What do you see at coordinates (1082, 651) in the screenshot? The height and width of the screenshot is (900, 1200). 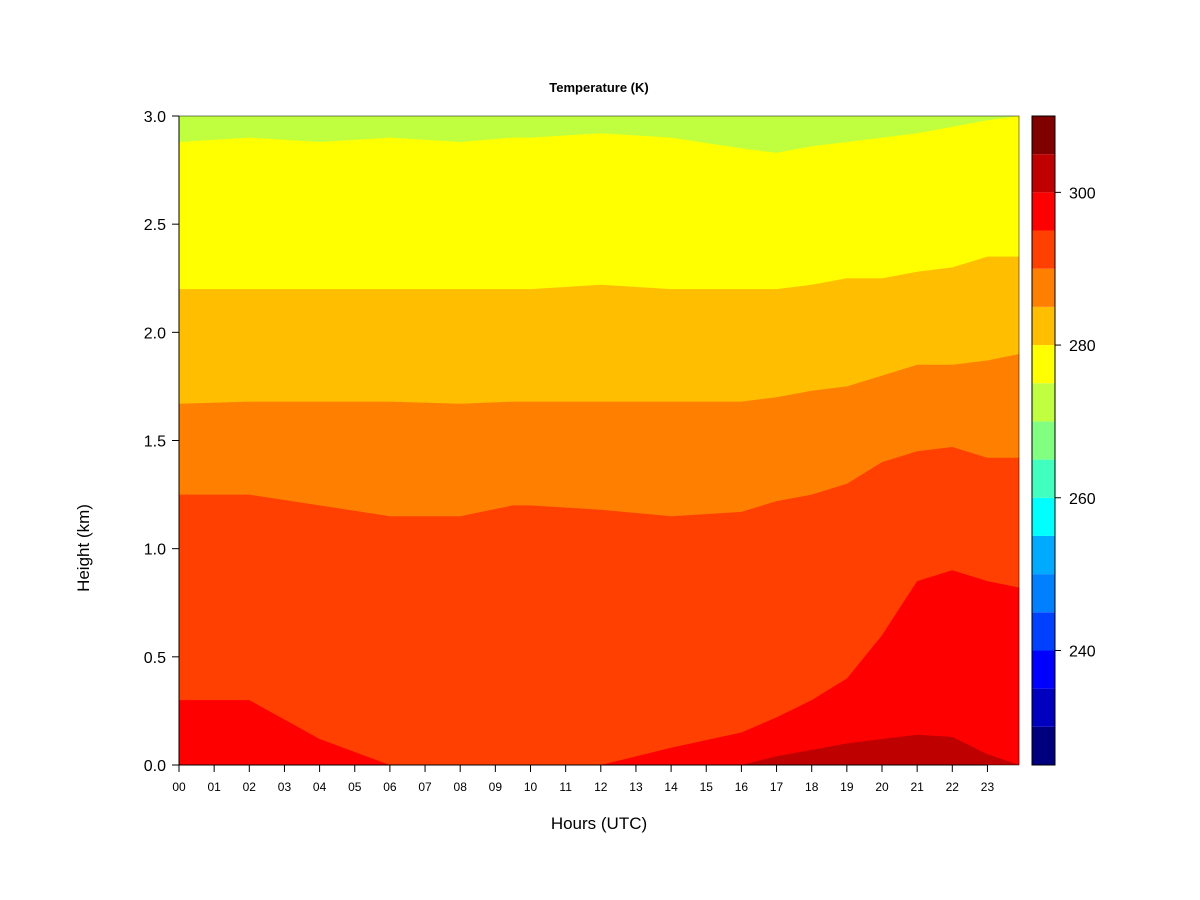 I see `colorbar-tick-label: 240` at bounding box center [1082, 651].